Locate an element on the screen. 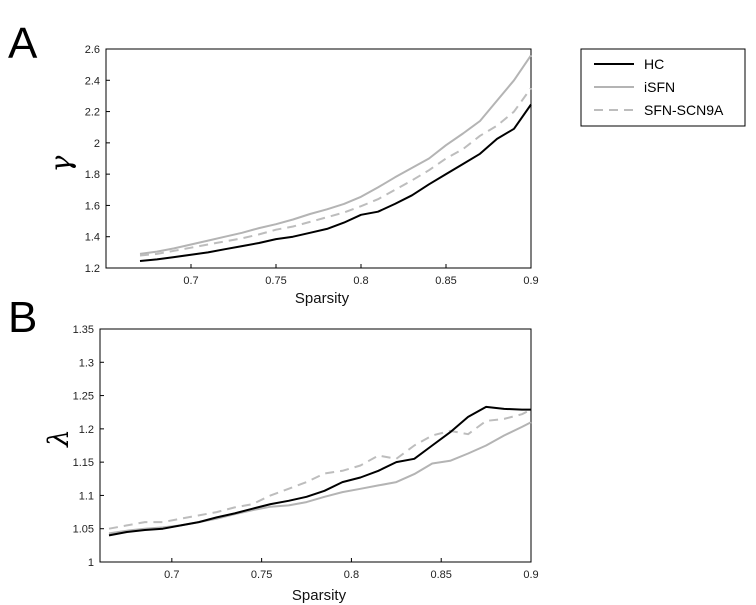 Image resolution: width=756 pixels, height=605 pixels. y-tick-label: 2.2 is located at coordinates (92, 113).